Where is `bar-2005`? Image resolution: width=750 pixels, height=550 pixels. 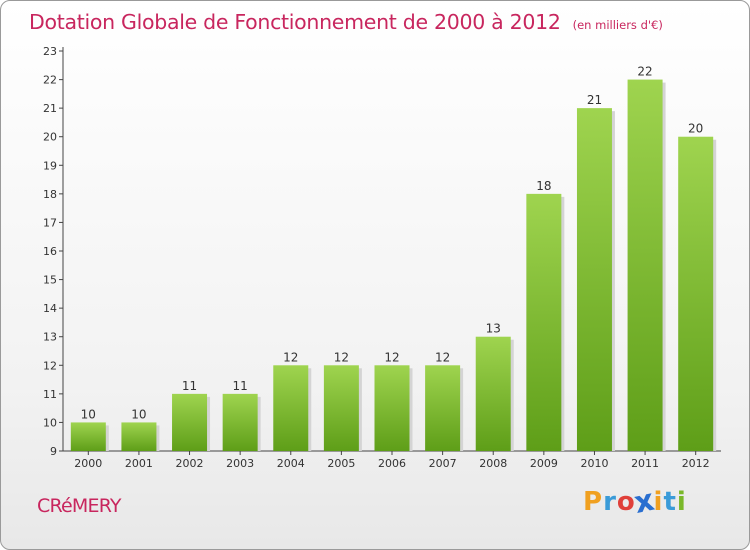 bar-2005 is located at coordinates (341, 408).